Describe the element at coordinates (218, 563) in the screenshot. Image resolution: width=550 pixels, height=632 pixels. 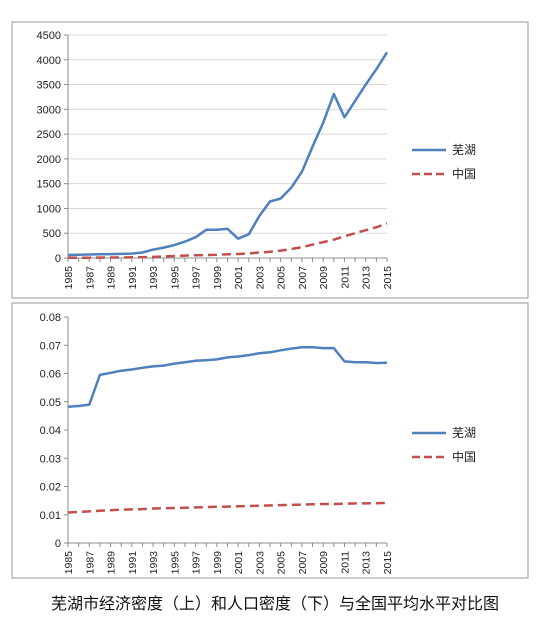
I see `bottom-xtick-label: 1999` at that location.